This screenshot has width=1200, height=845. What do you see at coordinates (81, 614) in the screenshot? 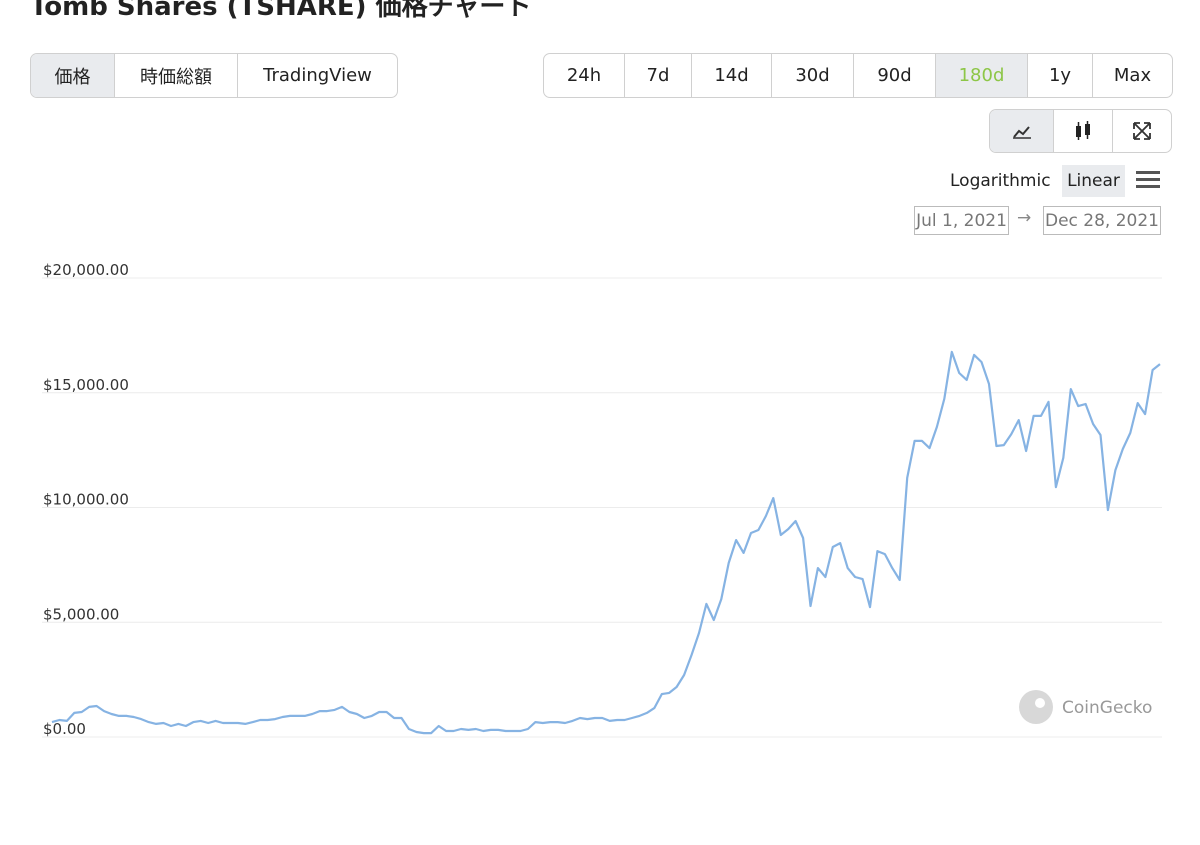
I see `y-tick-label: $5,000.00` at bounding box center [81, 614].